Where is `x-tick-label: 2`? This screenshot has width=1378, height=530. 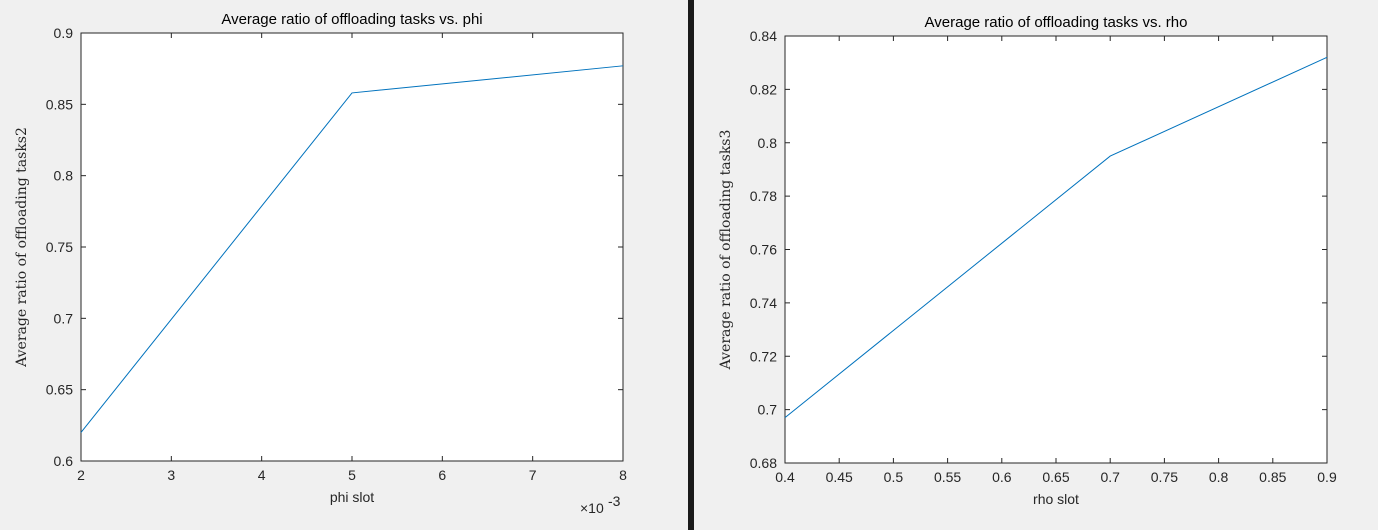
x-tick-label: 2 is located at coordinates (81, 475).